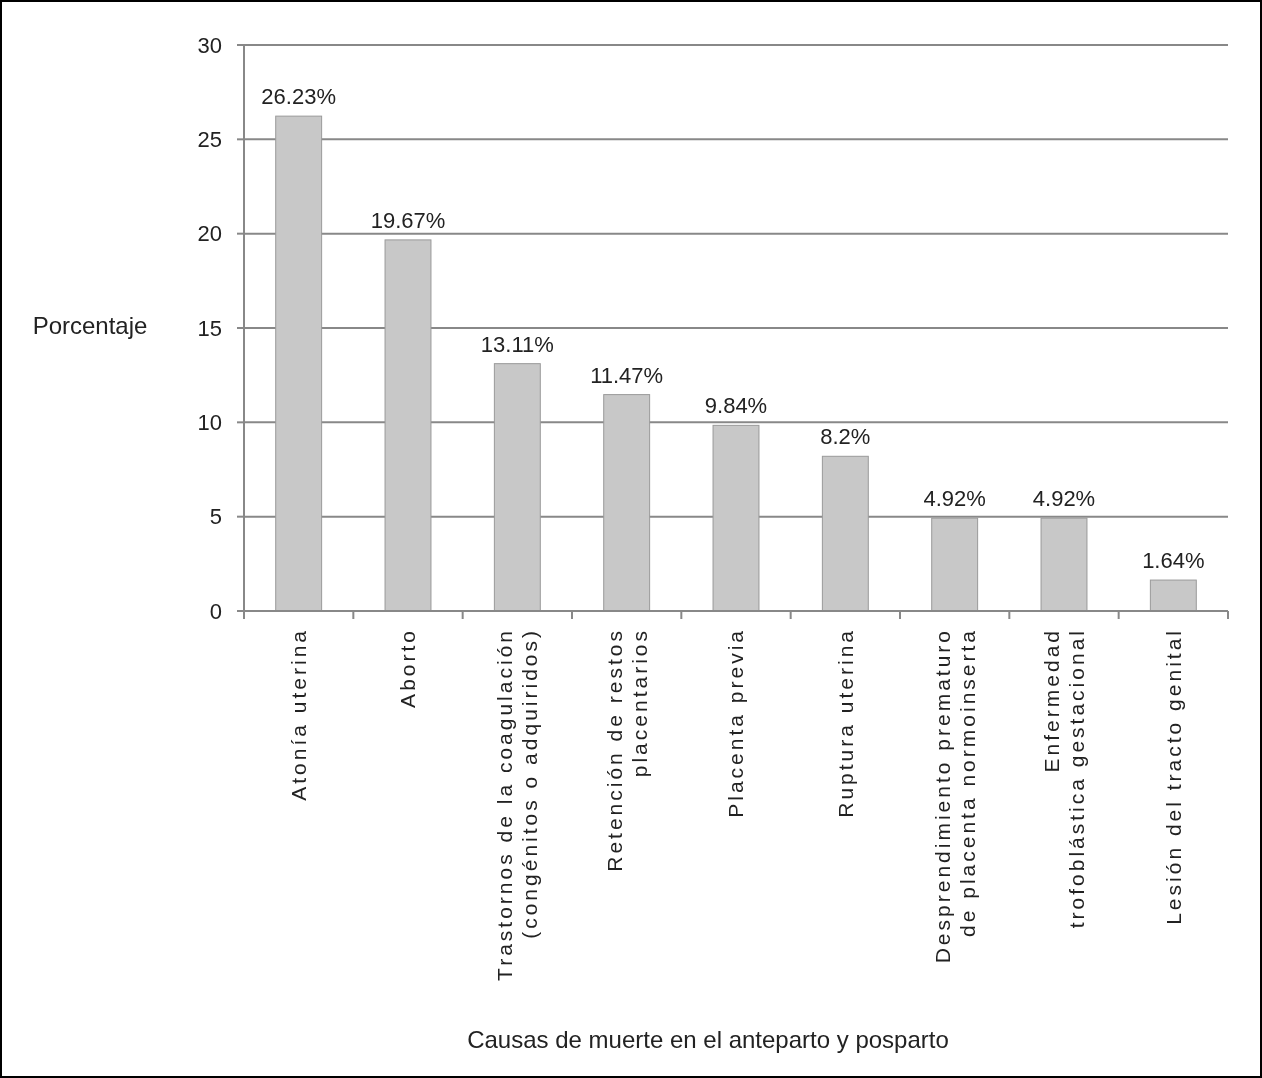 This screenshot has height=1078, width=1262. What do you see at coordinates (298, 97) in the screenshot?
I see `data-label: 26.23%` at bounding box center [298, 97].